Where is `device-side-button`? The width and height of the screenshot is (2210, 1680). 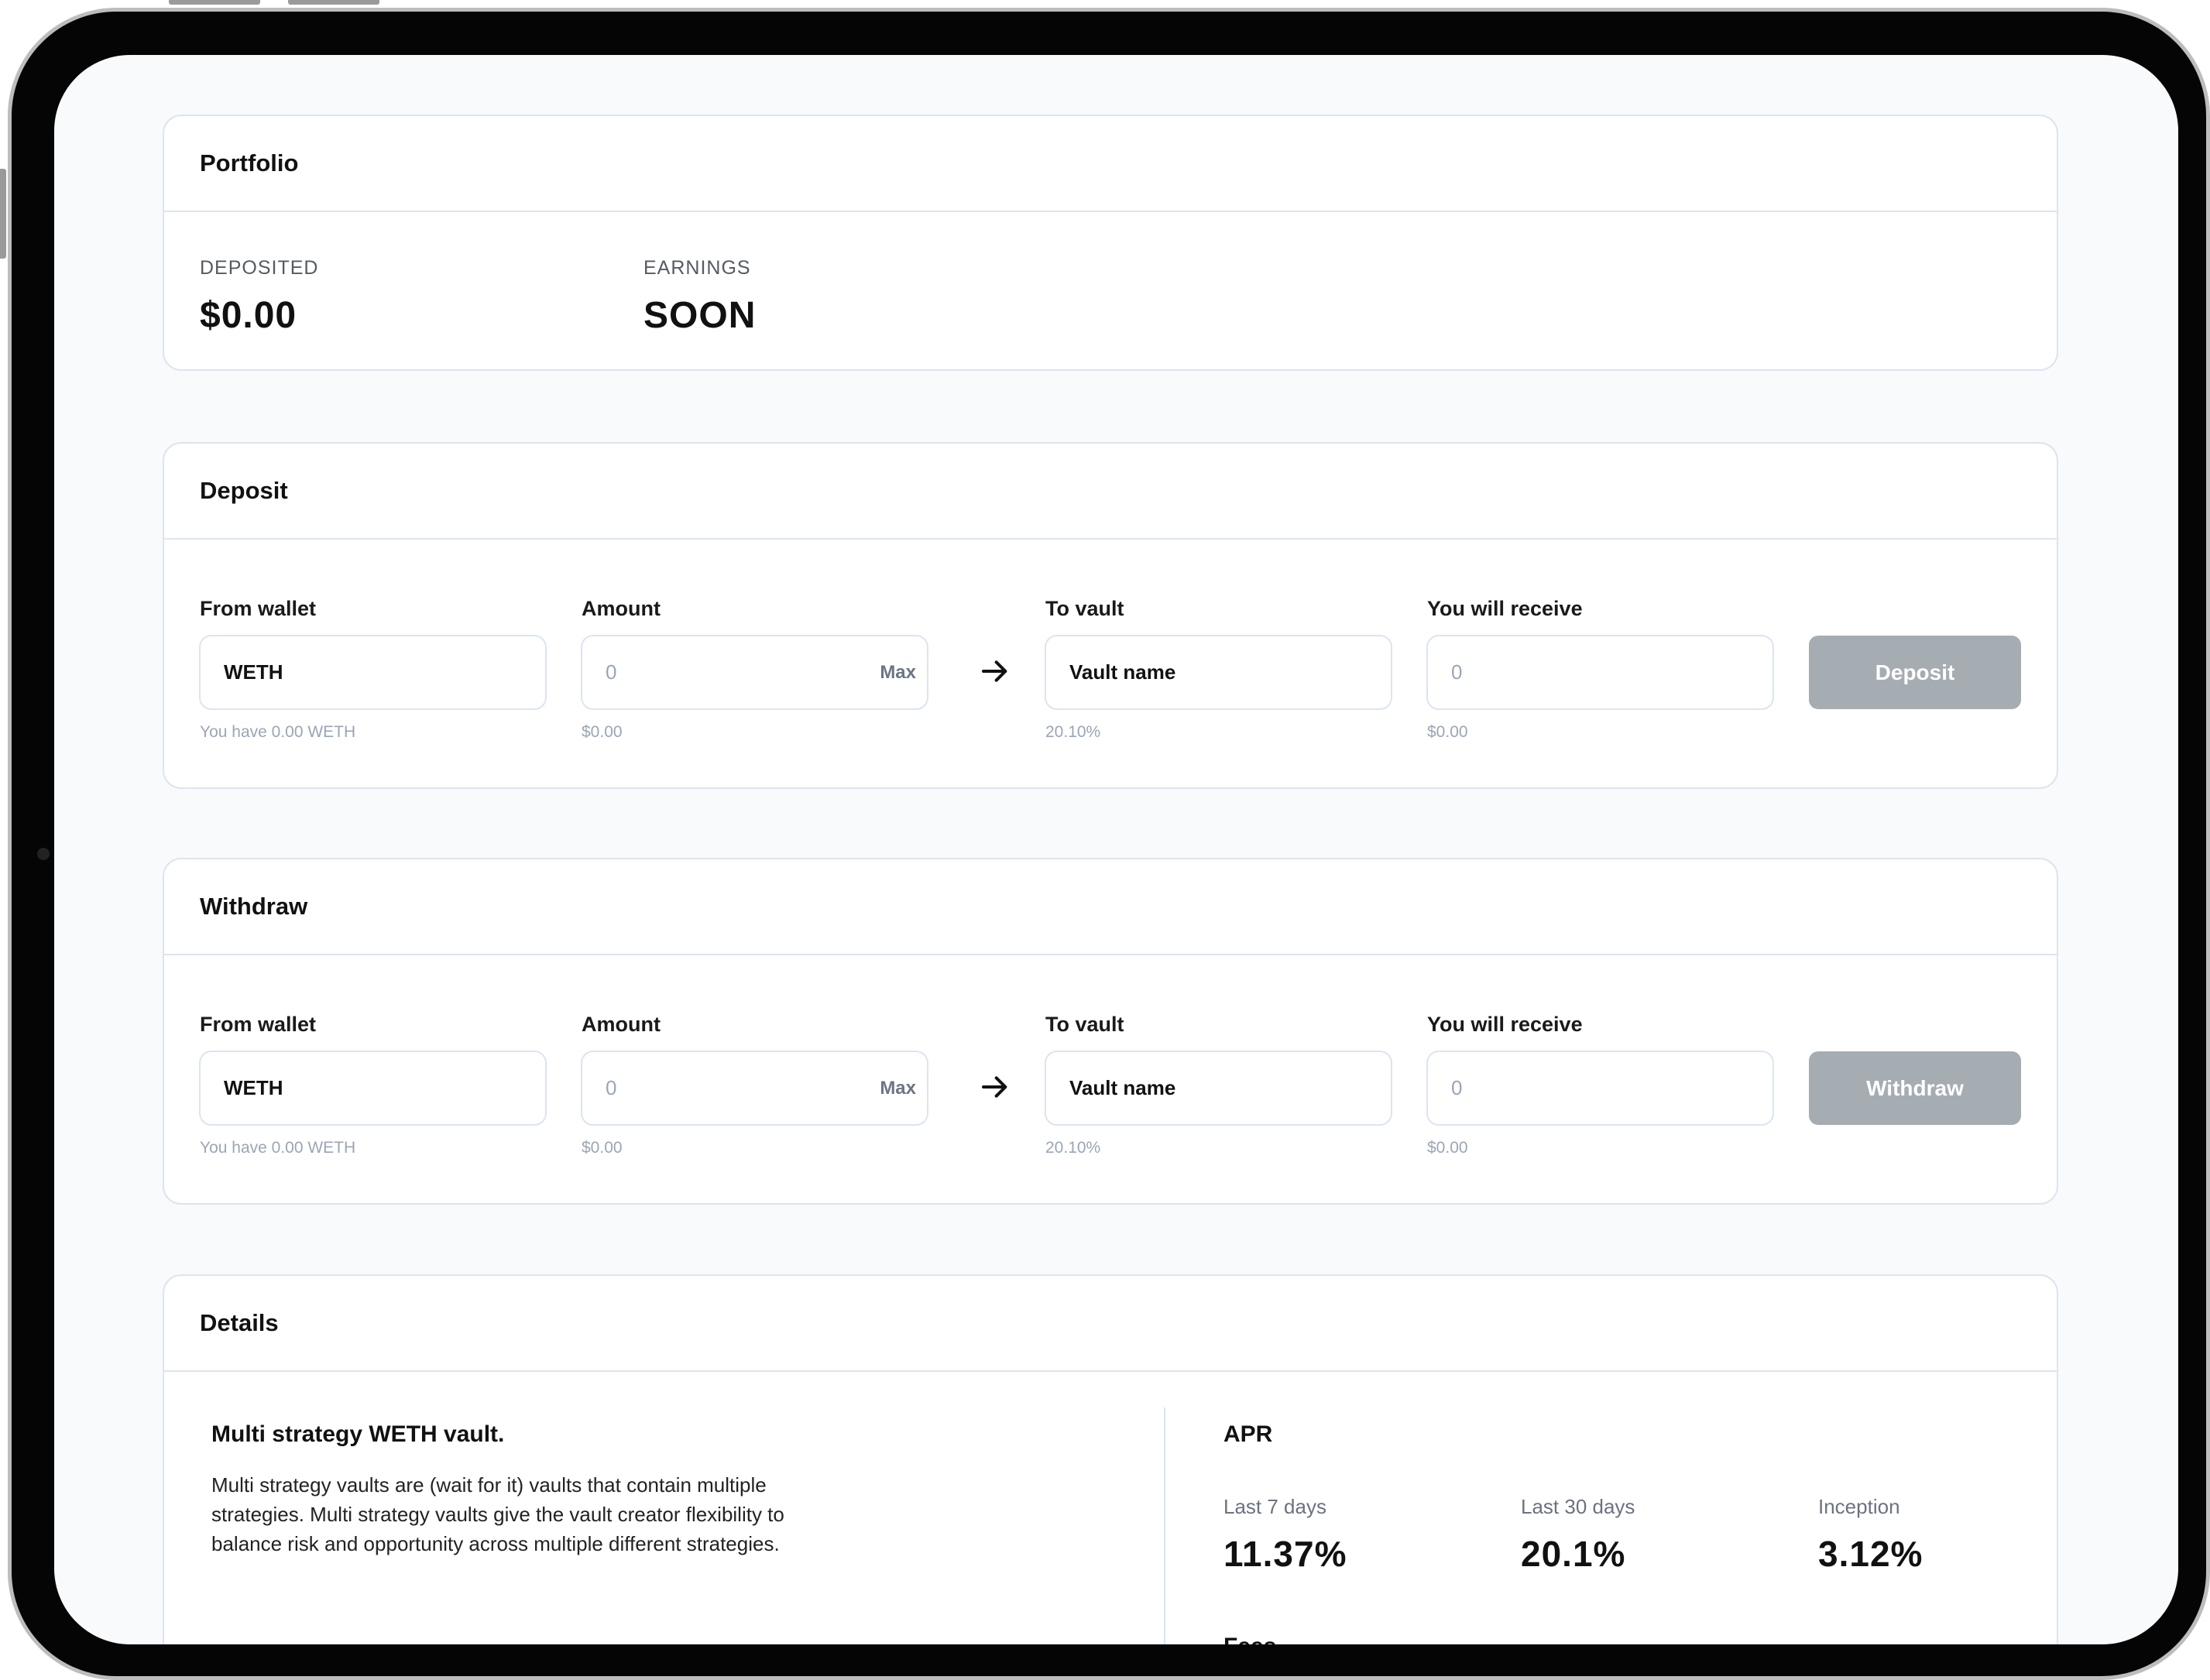 device-side-button is located at coordinates (3, 214).